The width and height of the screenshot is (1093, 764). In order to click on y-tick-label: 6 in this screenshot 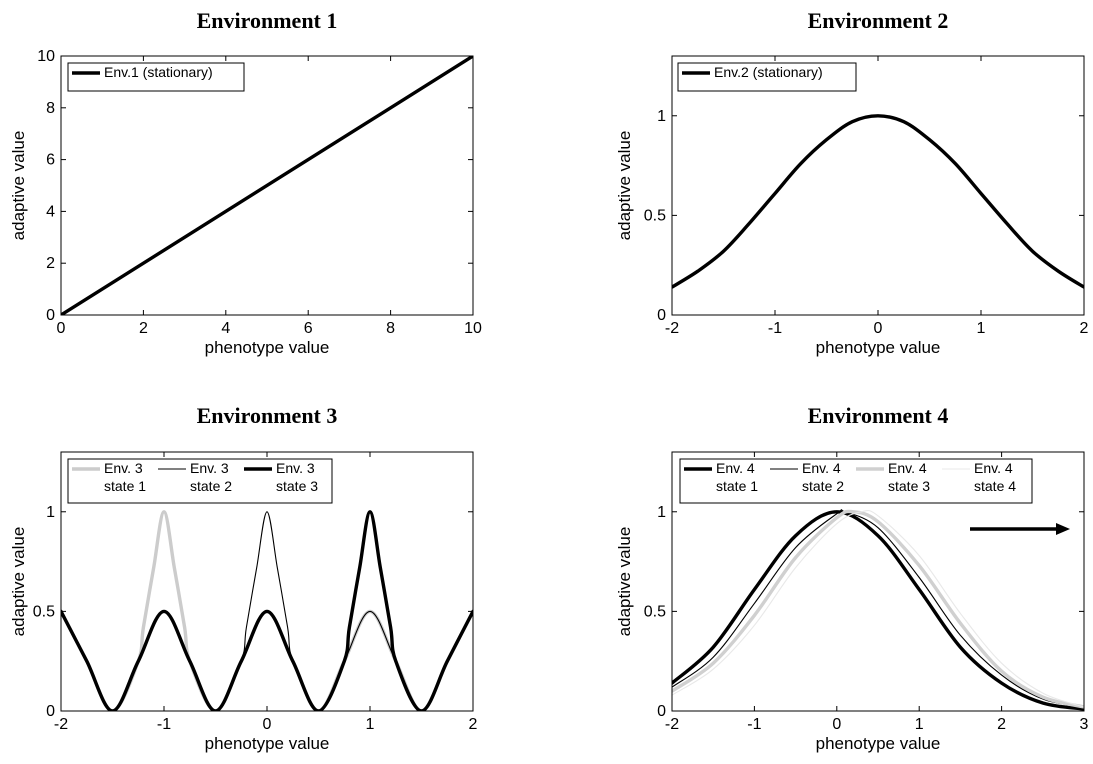, I will do `click(50, 160)`.